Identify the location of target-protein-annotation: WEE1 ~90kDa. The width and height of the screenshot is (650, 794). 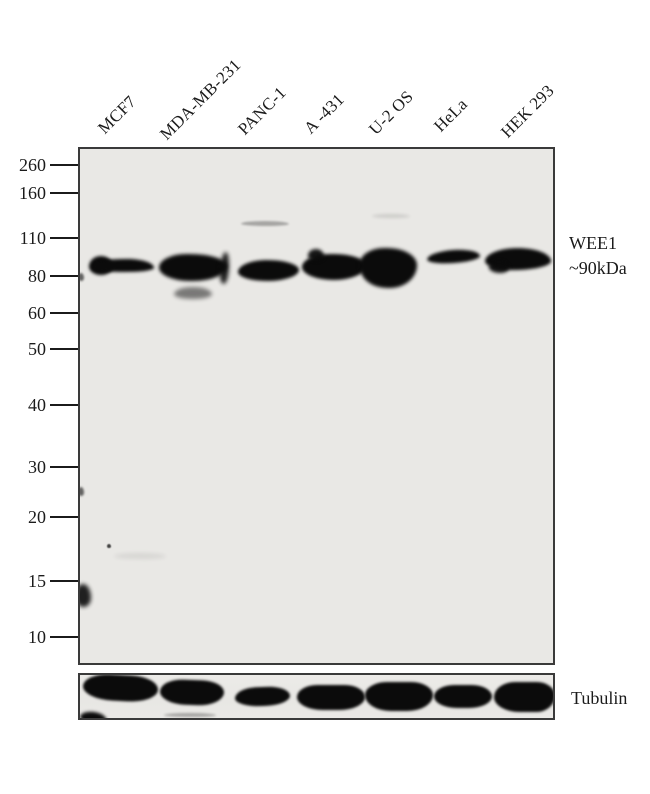
(598, 256).